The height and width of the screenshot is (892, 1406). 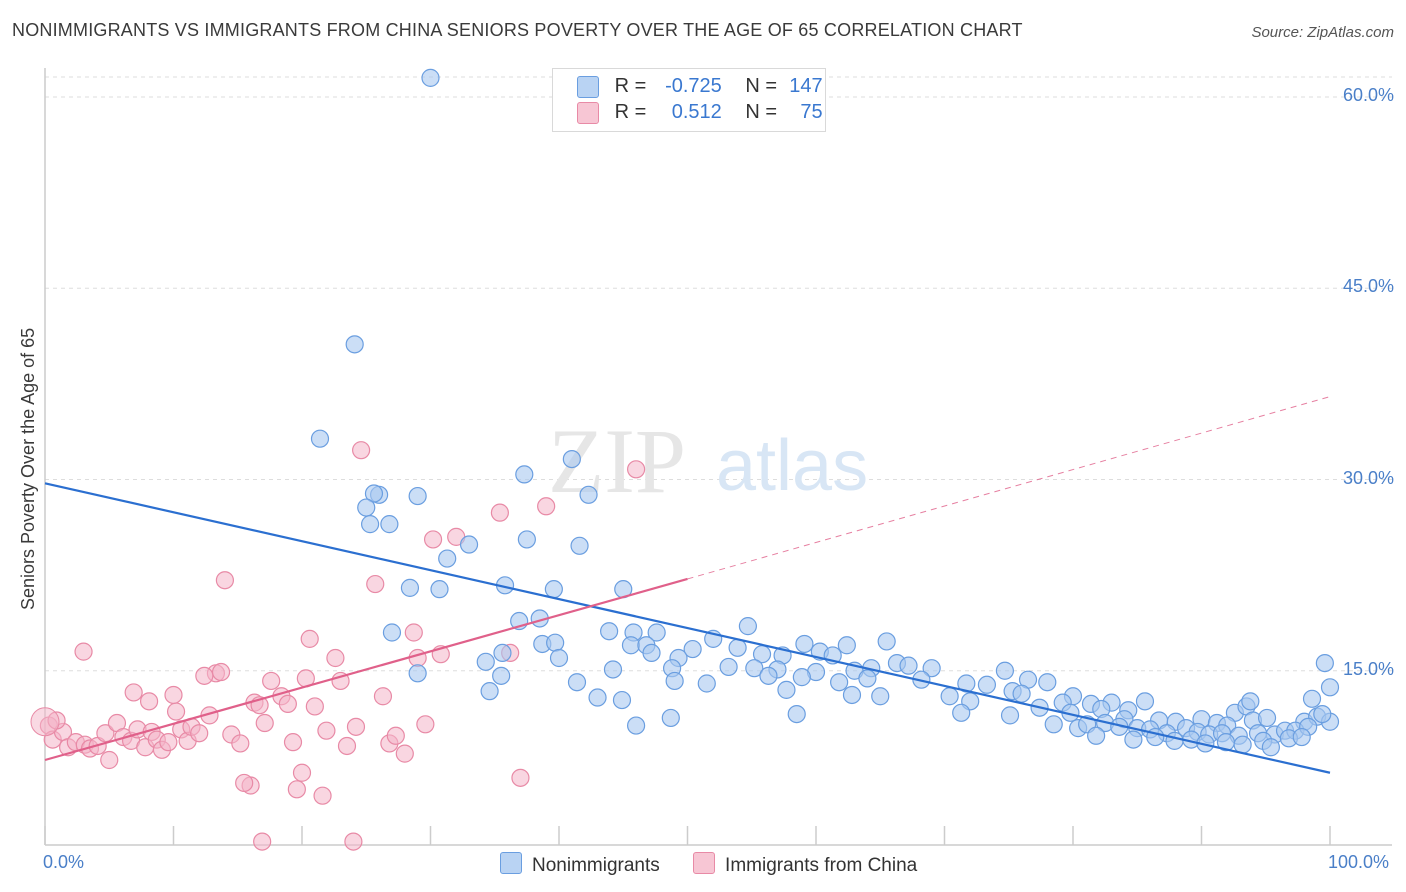 What do you see at coordinates (1009, 488) in the screenshot?
I see `immigrants-trend-extension` at bounding box center [1009, 488].